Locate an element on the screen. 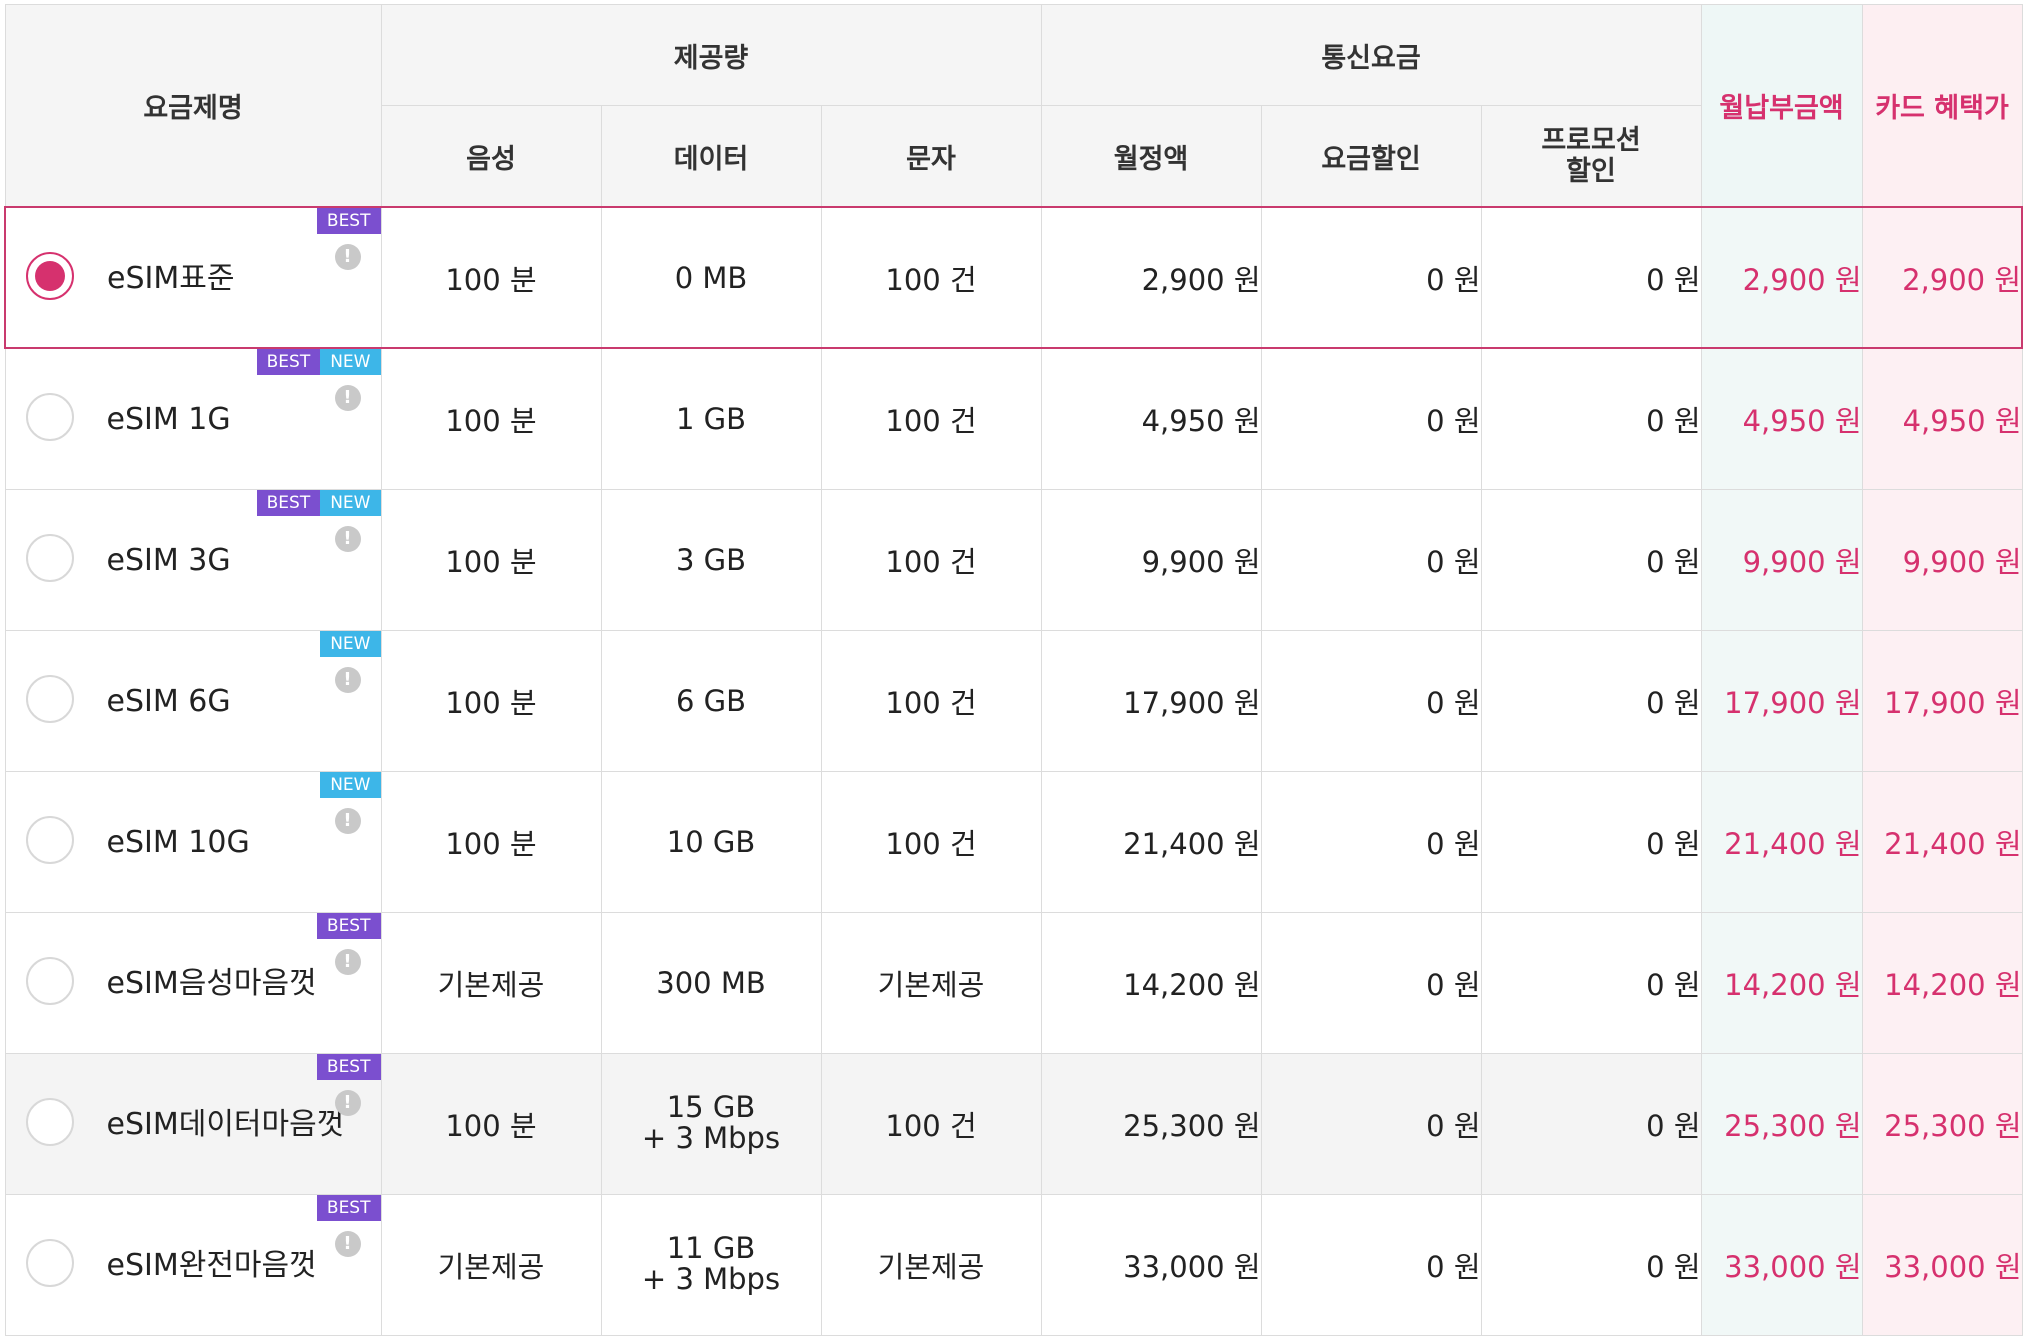  plan-data: 15 GB is located at coordinates (711, 1107).